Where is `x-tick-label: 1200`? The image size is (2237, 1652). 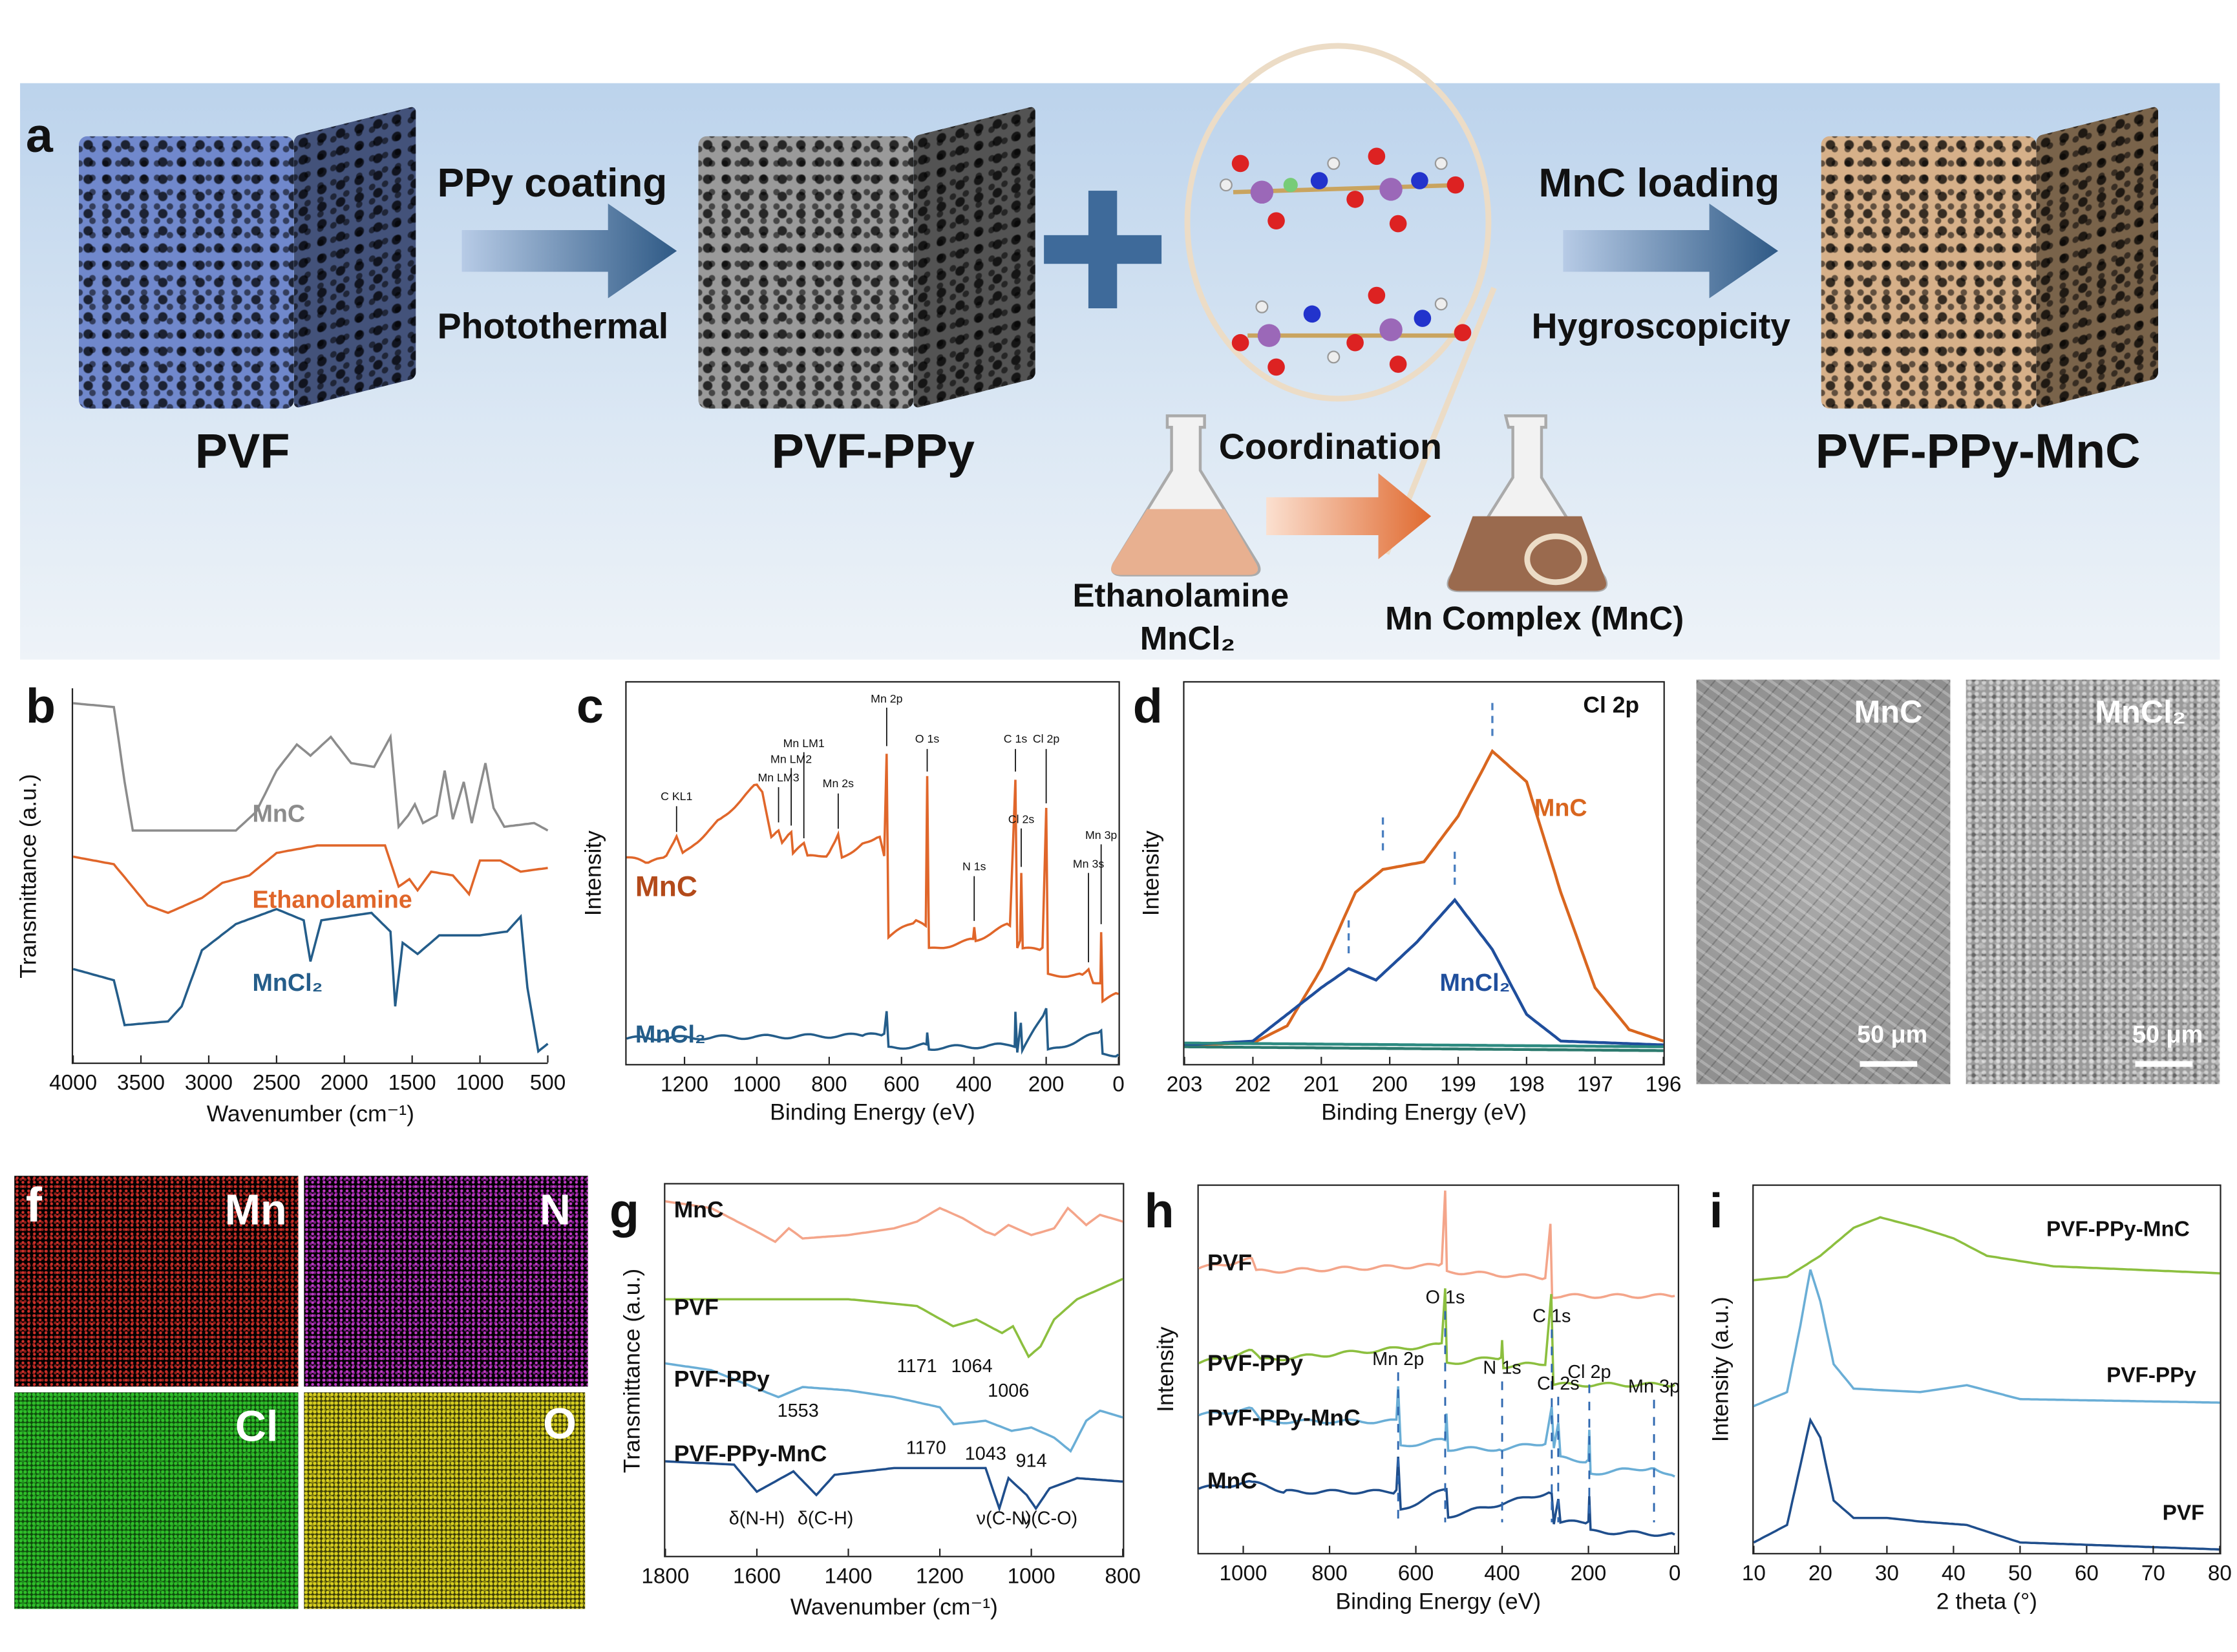
x-tick-label: 1200 is located at coordinates (940, 1576).